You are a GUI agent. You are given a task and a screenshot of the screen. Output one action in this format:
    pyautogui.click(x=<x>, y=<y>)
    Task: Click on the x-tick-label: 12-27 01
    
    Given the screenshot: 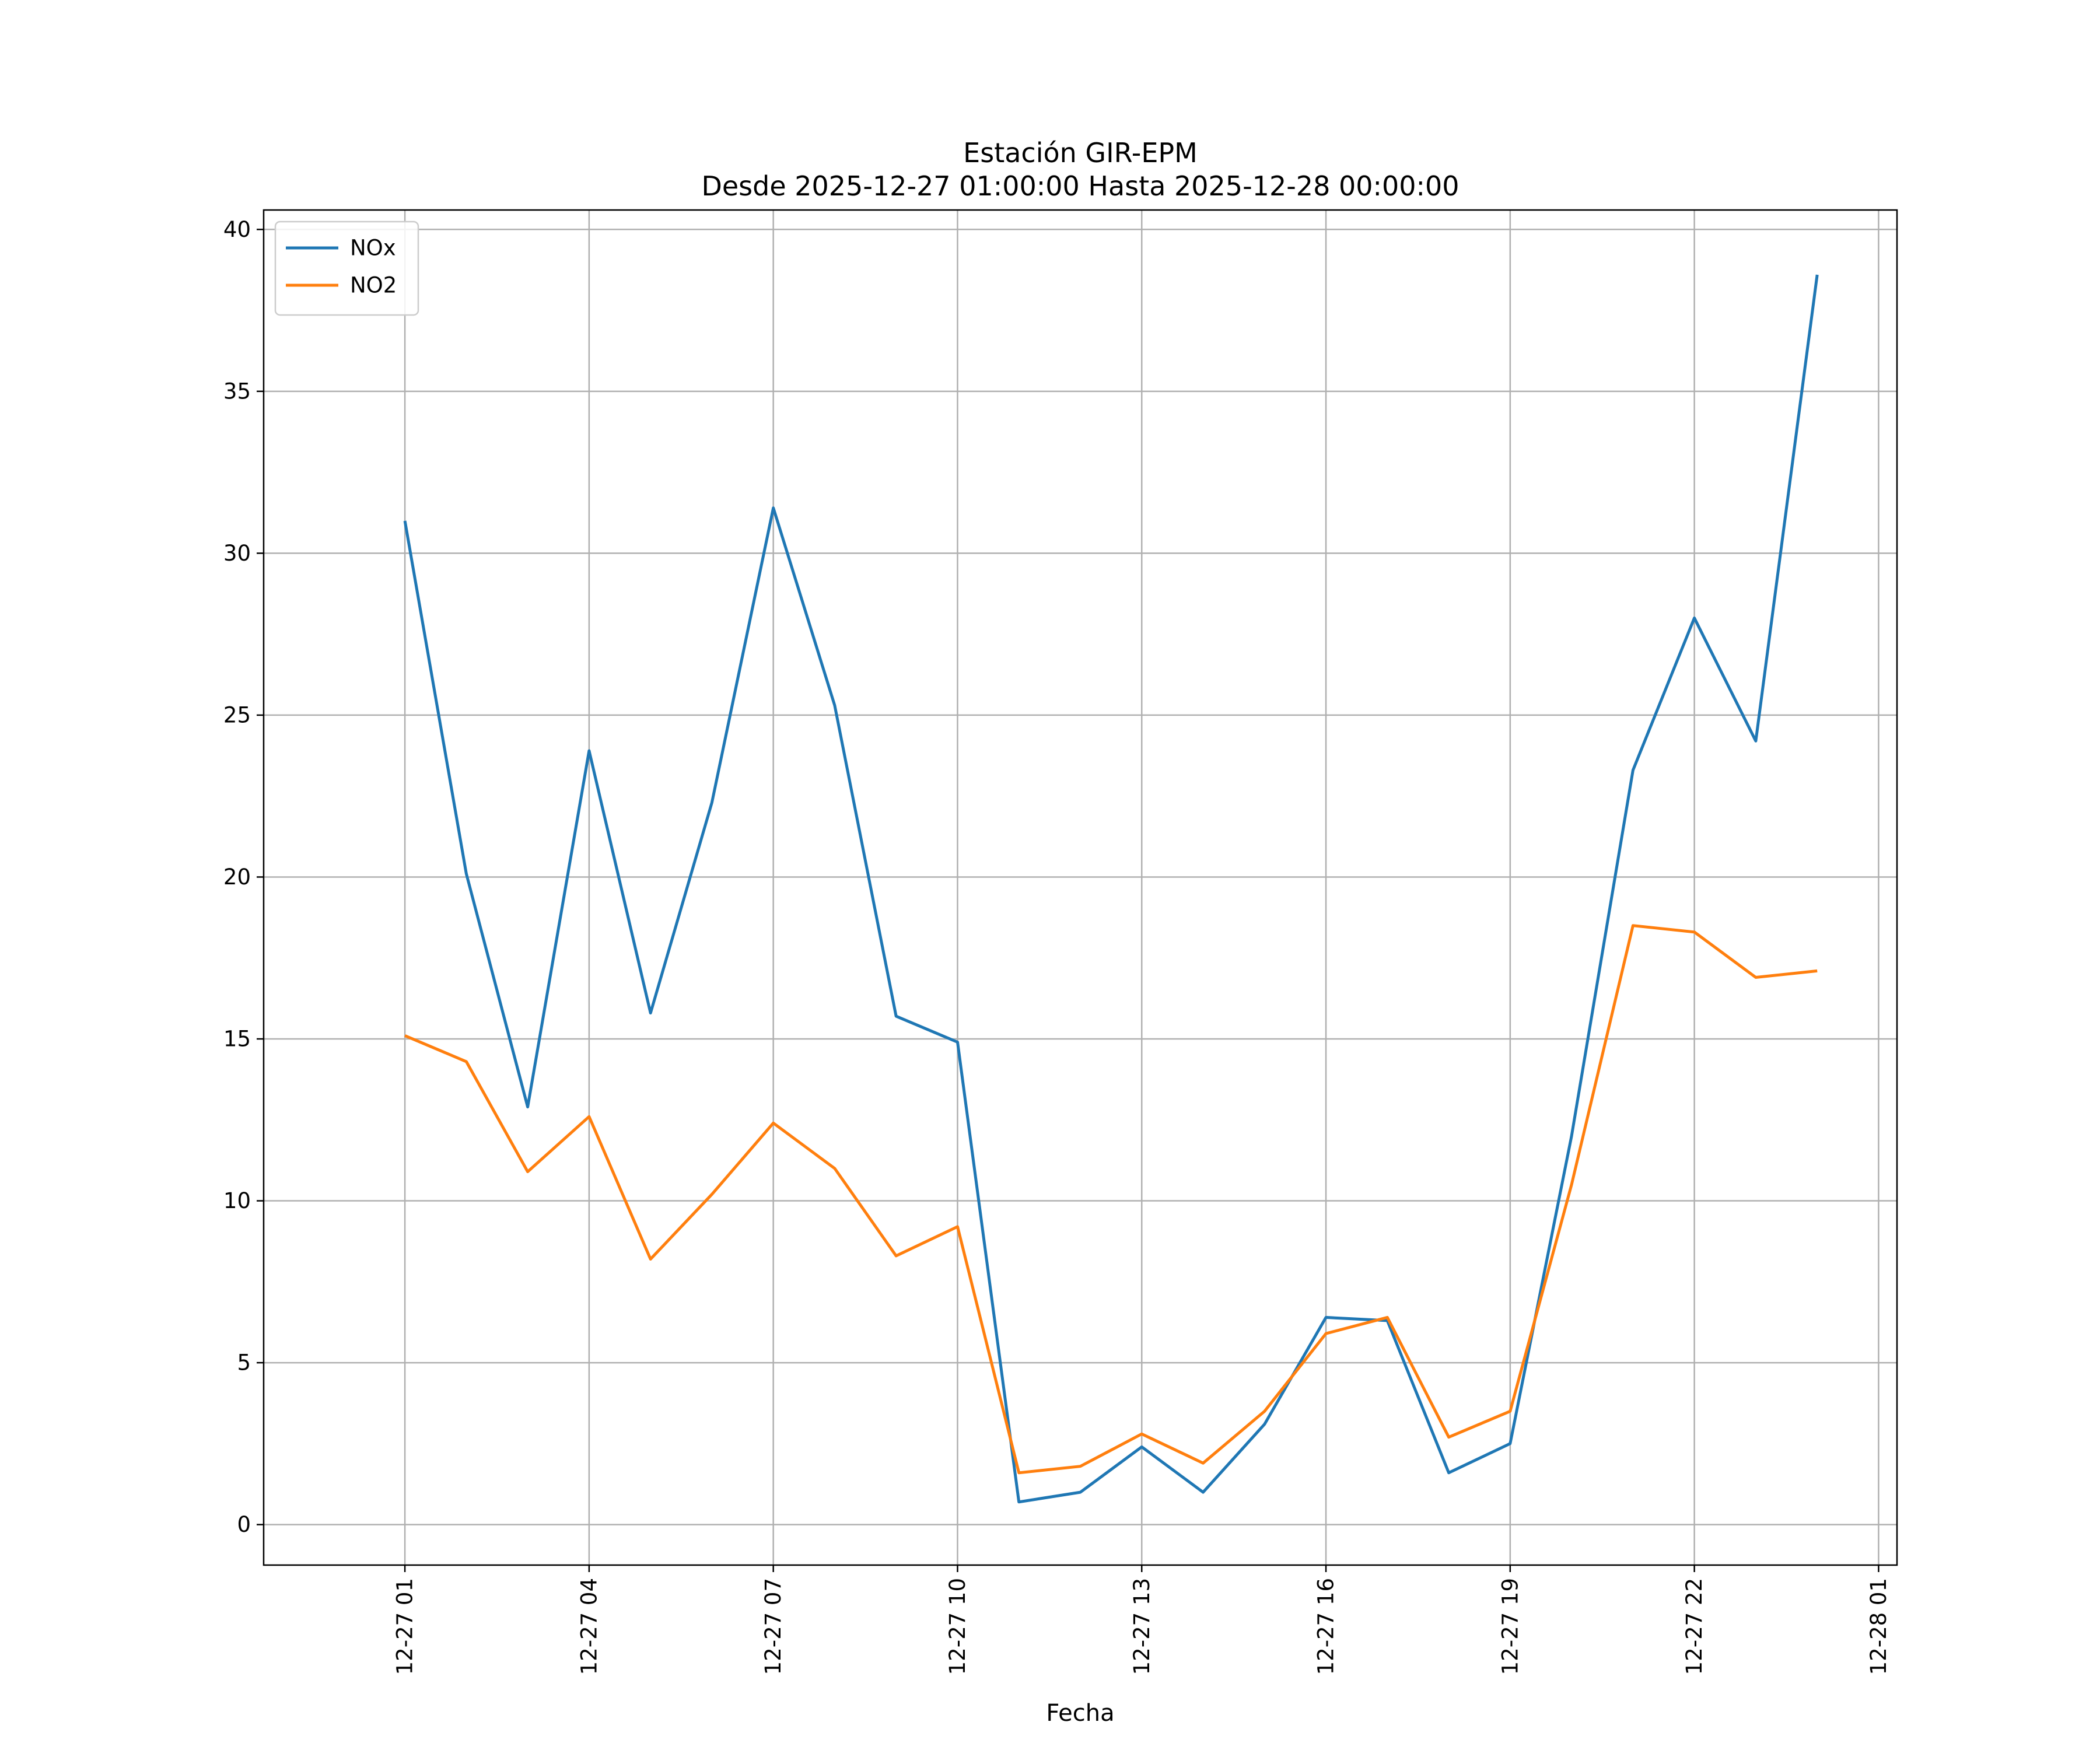 What is the action you would take?
    pyautogui.click(x=405, y=1626)
    